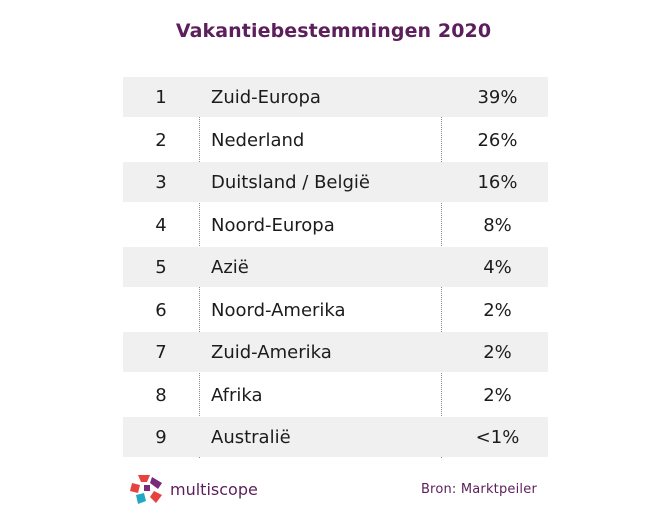 The image size is (667, 524). Describe the element at coordinates (214, 489) in the screenshot. I see `logo-text: multiscope` at that location.